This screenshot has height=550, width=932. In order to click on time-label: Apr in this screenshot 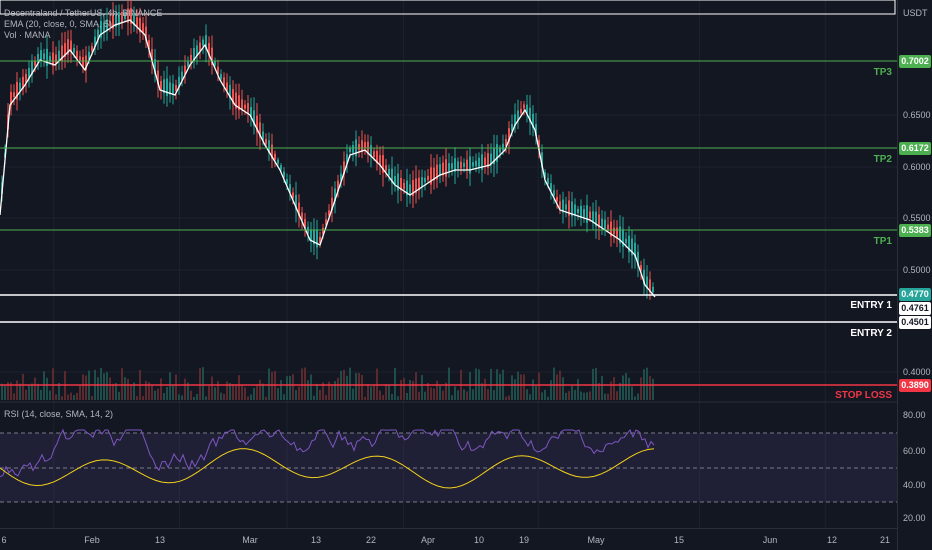, I will do `click(428, 540)`.